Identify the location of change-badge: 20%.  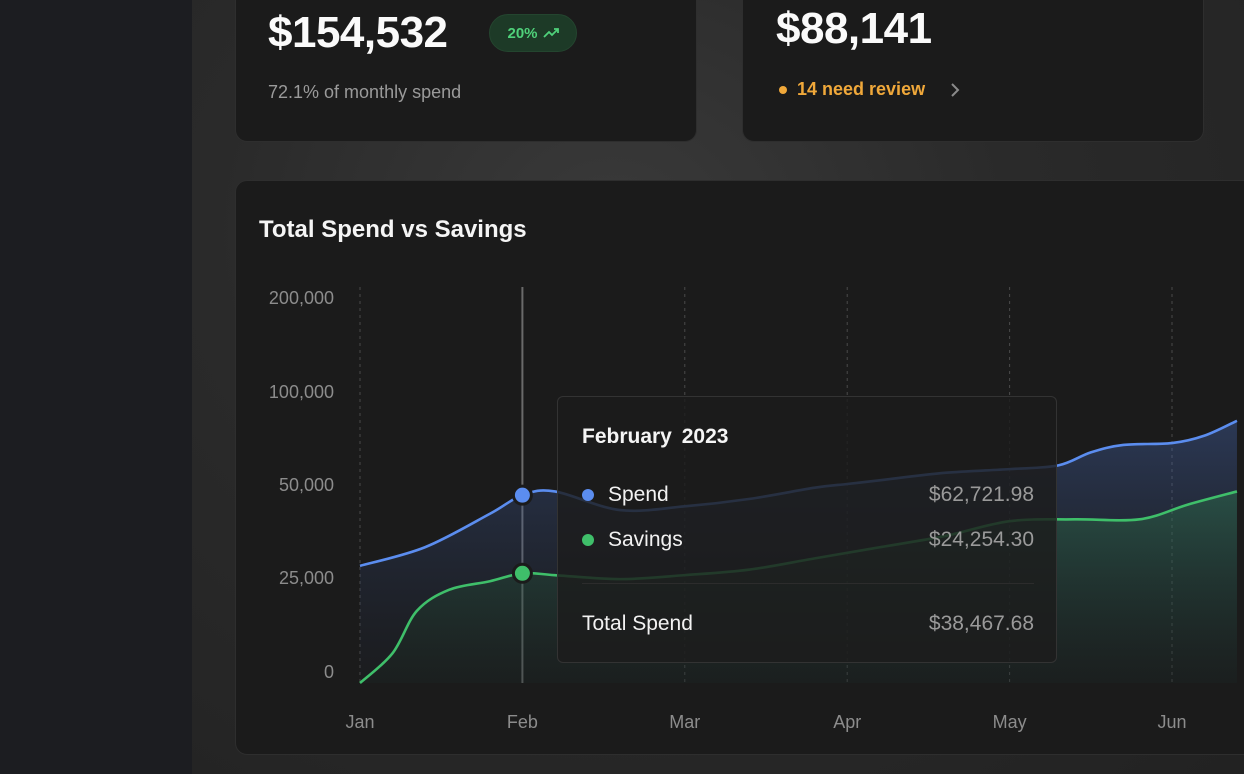
(533, 33).